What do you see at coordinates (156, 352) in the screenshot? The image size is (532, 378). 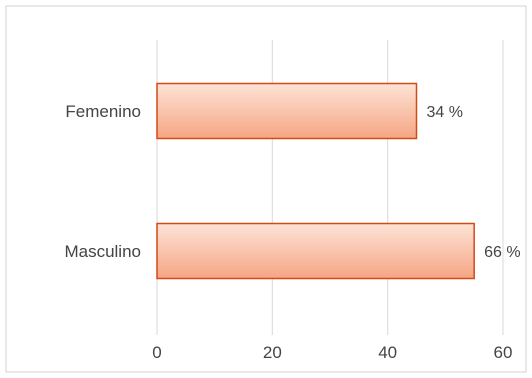 I see `x-tick-label: 0` at bounding box center [156, 352].